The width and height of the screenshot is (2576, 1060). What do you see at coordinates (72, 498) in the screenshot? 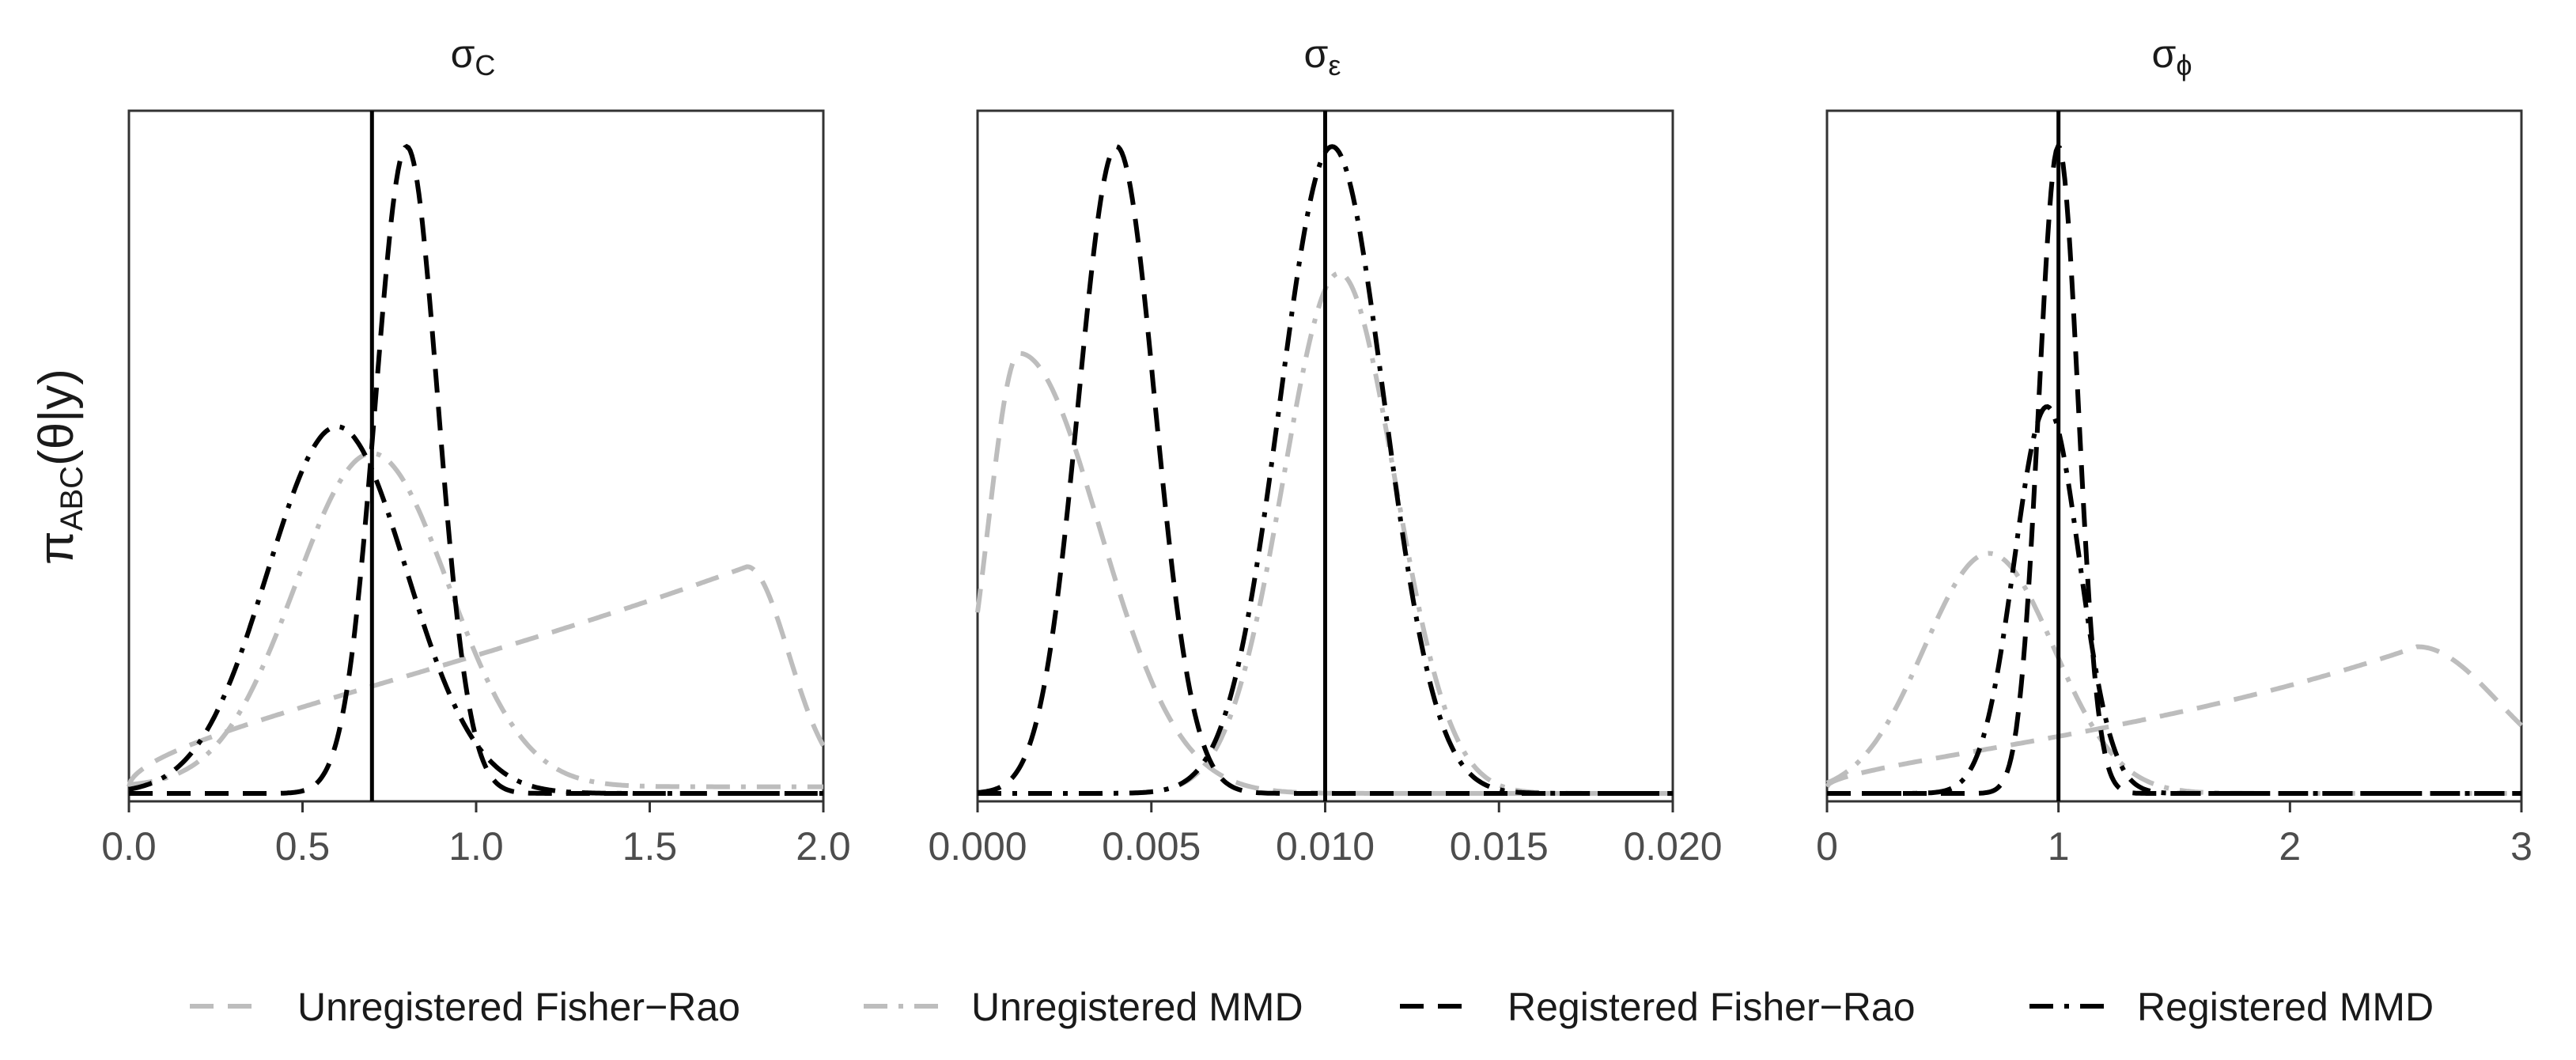
I see `y-axis-label-sub: ABC` at bounding box center [72, 498].